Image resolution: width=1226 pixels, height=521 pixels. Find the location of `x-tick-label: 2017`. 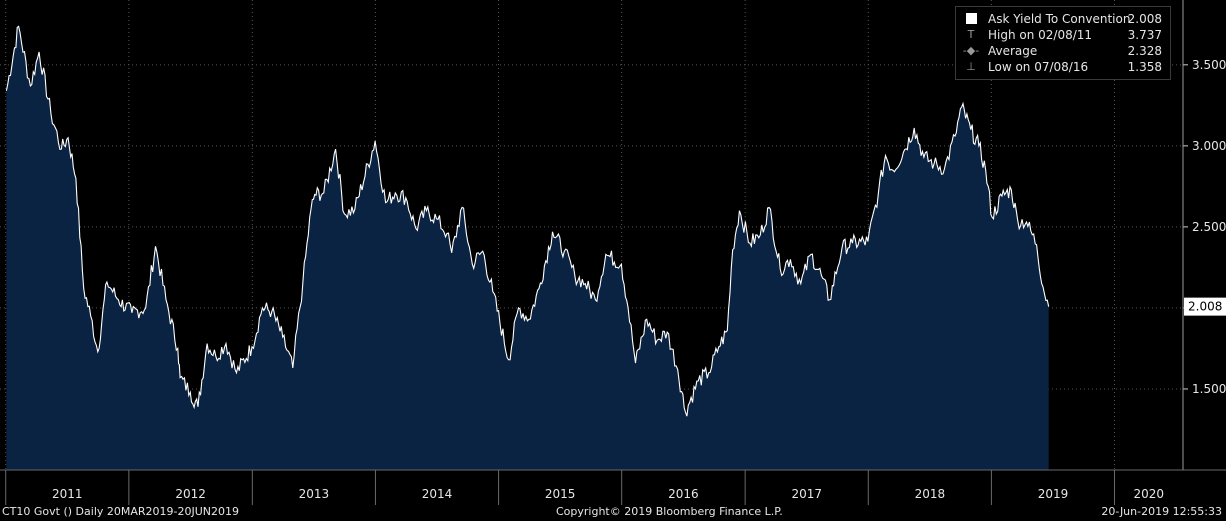

x-tick-label: 2017 is located at coordinates (806, 494).